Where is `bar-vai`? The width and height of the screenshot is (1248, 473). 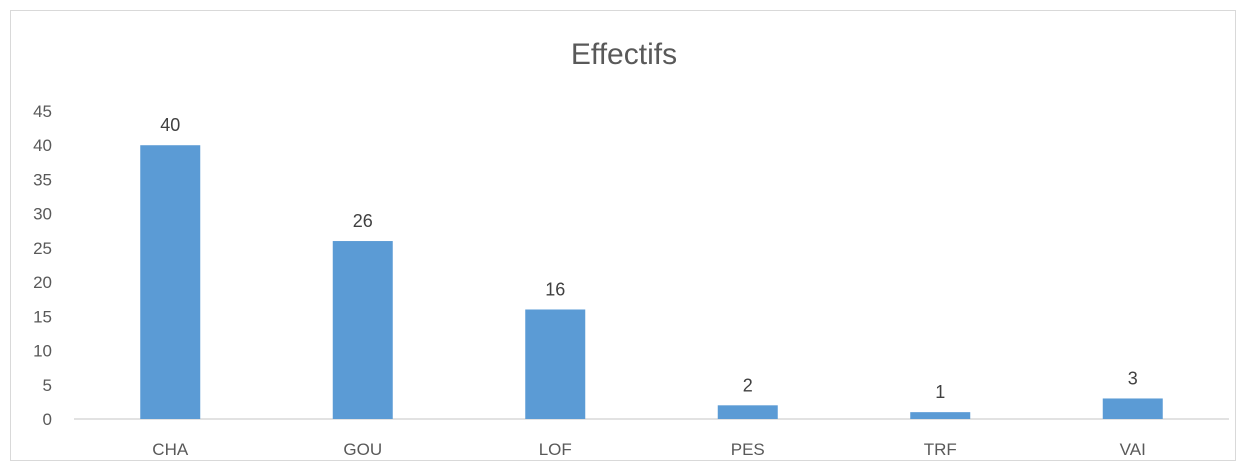 bar-vai is located at coordinates (1132, 408).